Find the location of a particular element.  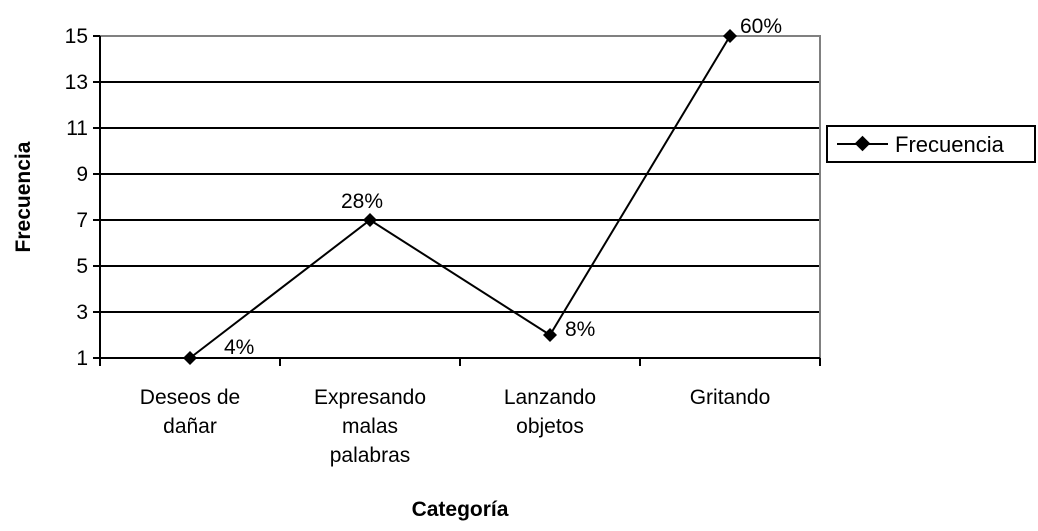

legend-marker-diamond is located at coordinates (862, 143).